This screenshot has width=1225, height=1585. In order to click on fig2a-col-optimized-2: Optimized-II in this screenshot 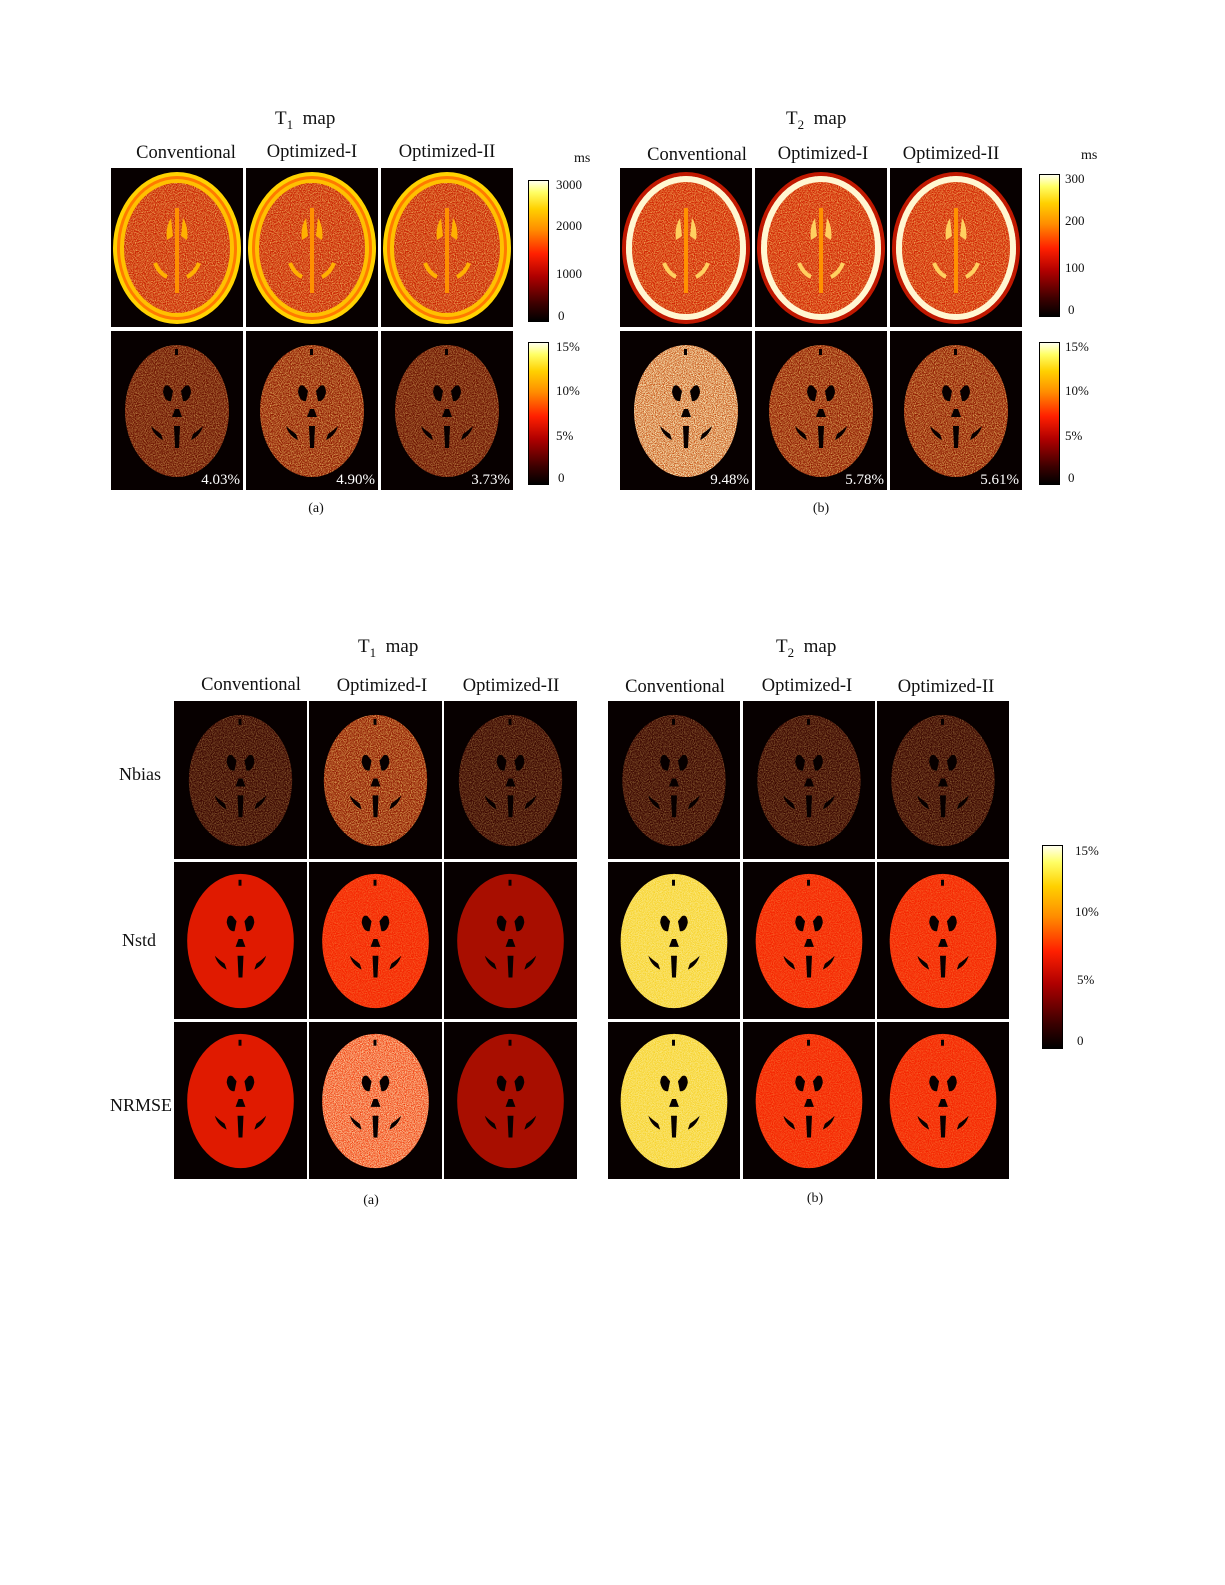, I will do `click(511, 686)`.